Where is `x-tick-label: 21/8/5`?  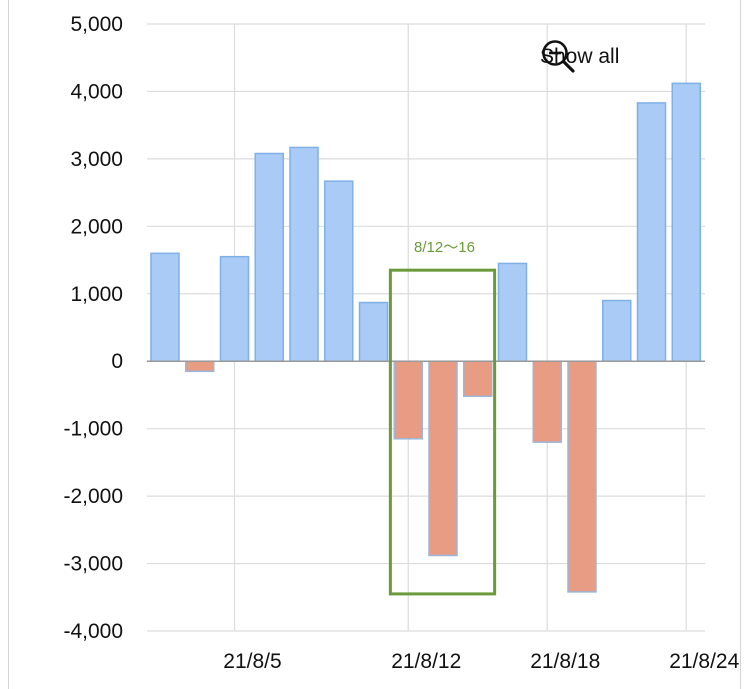
x-tick-label: 21/8/5 is located at coordinates (252, 661).